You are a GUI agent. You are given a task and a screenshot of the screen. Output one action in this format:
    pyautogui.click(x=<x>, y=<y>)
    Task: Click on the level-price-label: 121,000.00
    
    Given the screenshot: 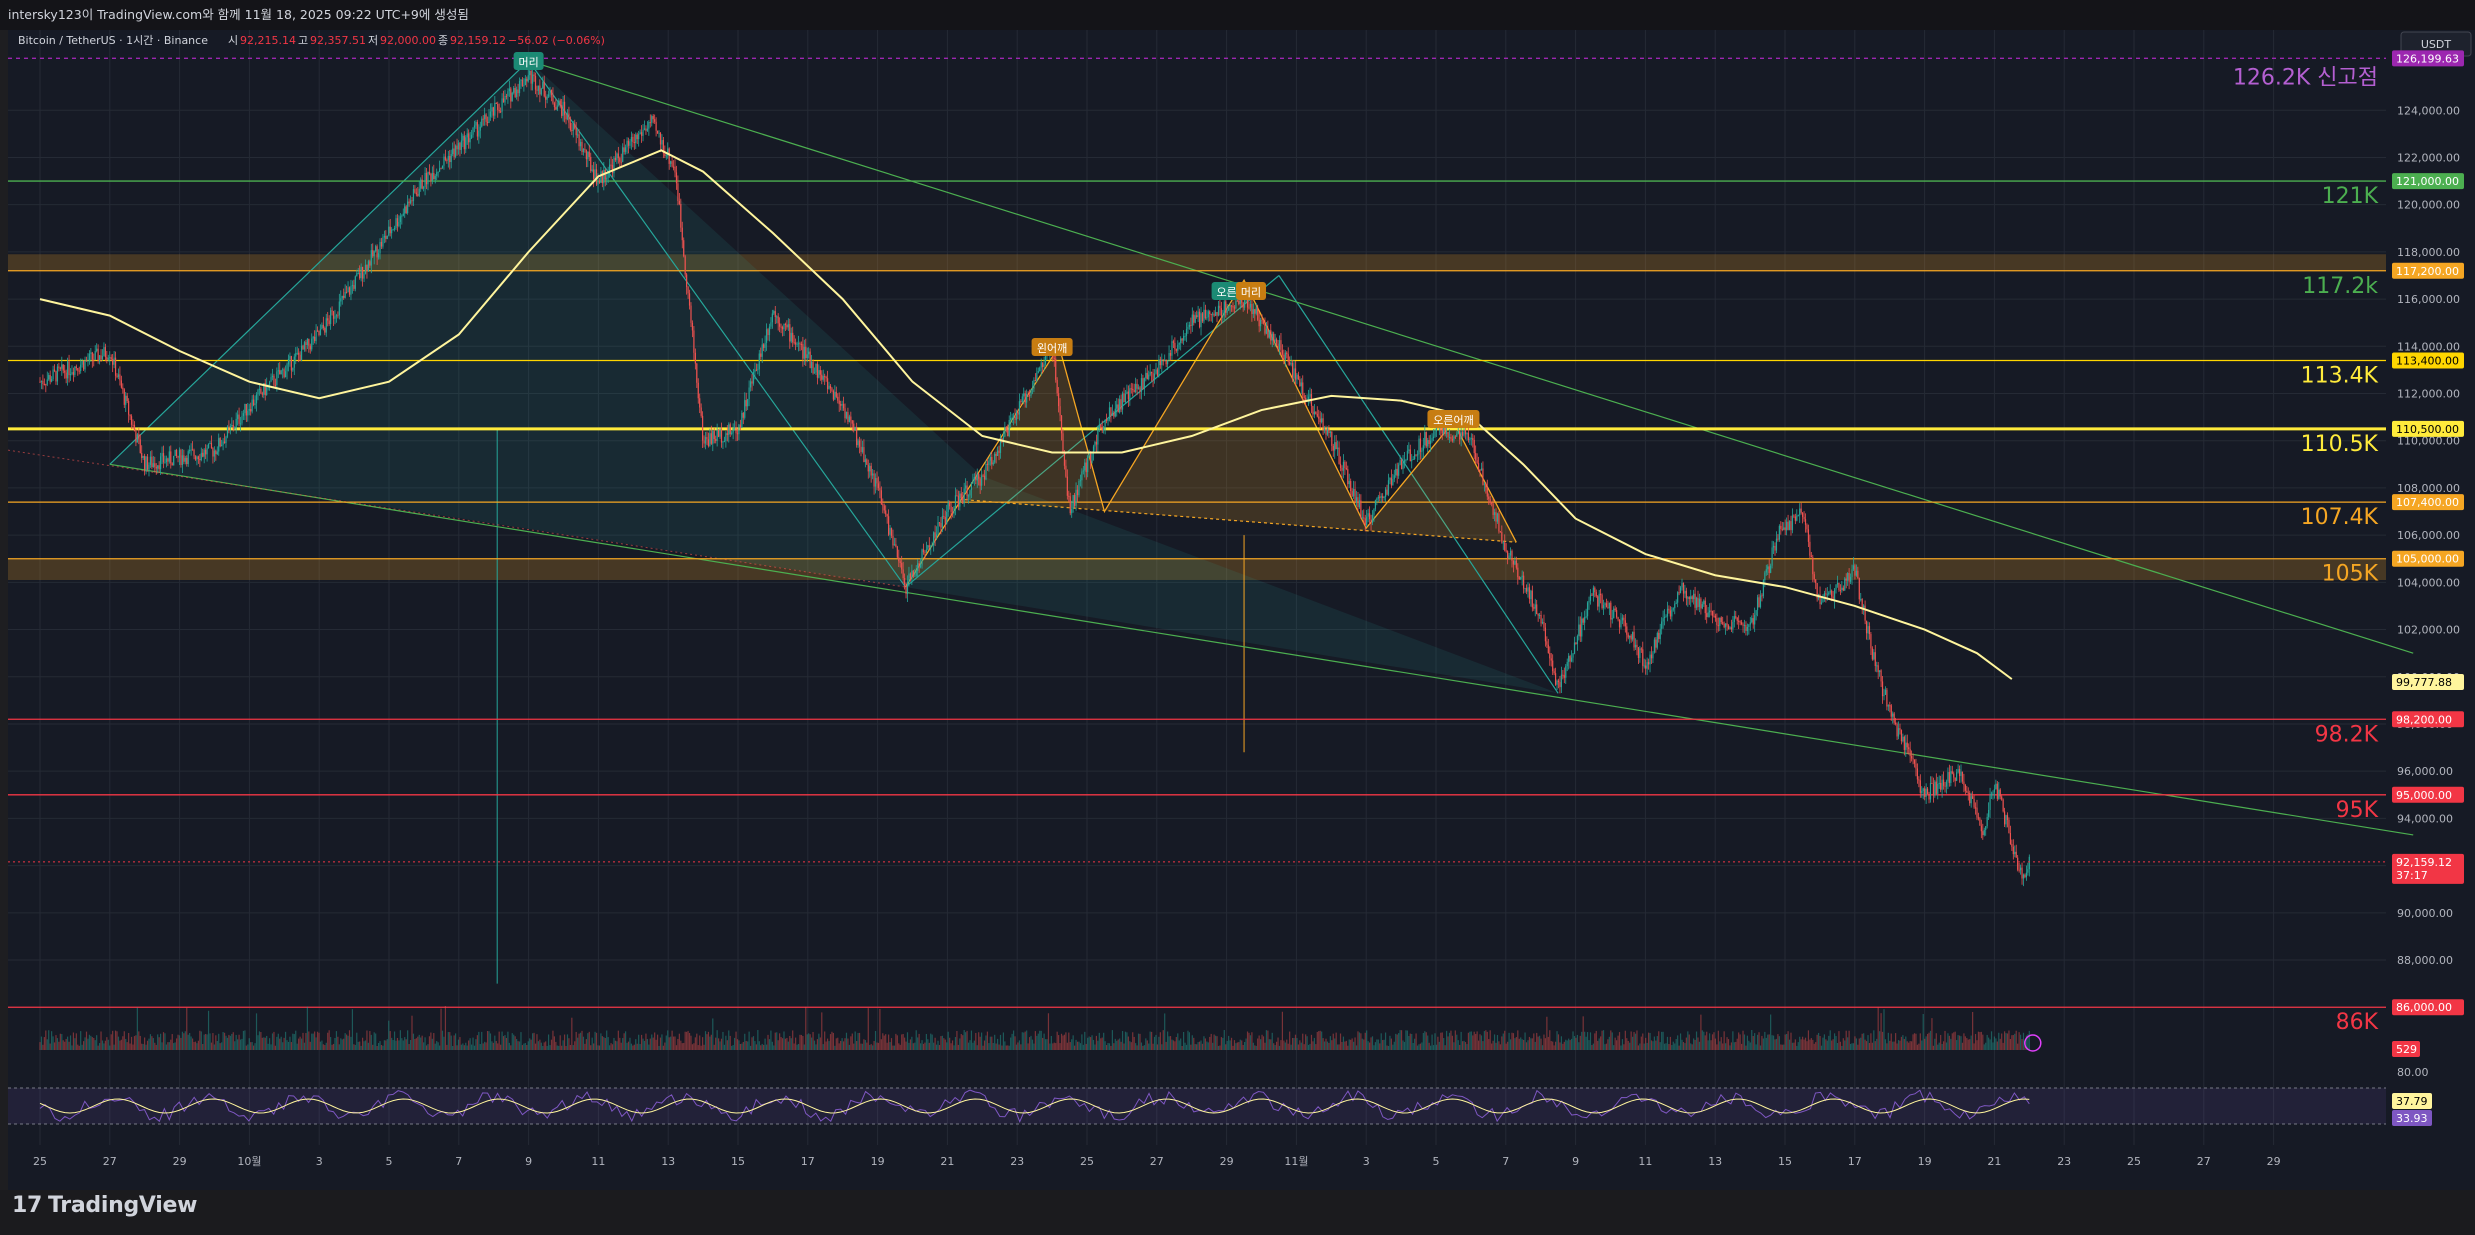 What is the action you would take?
    pyautogui.click(x=2427, y=181)
    